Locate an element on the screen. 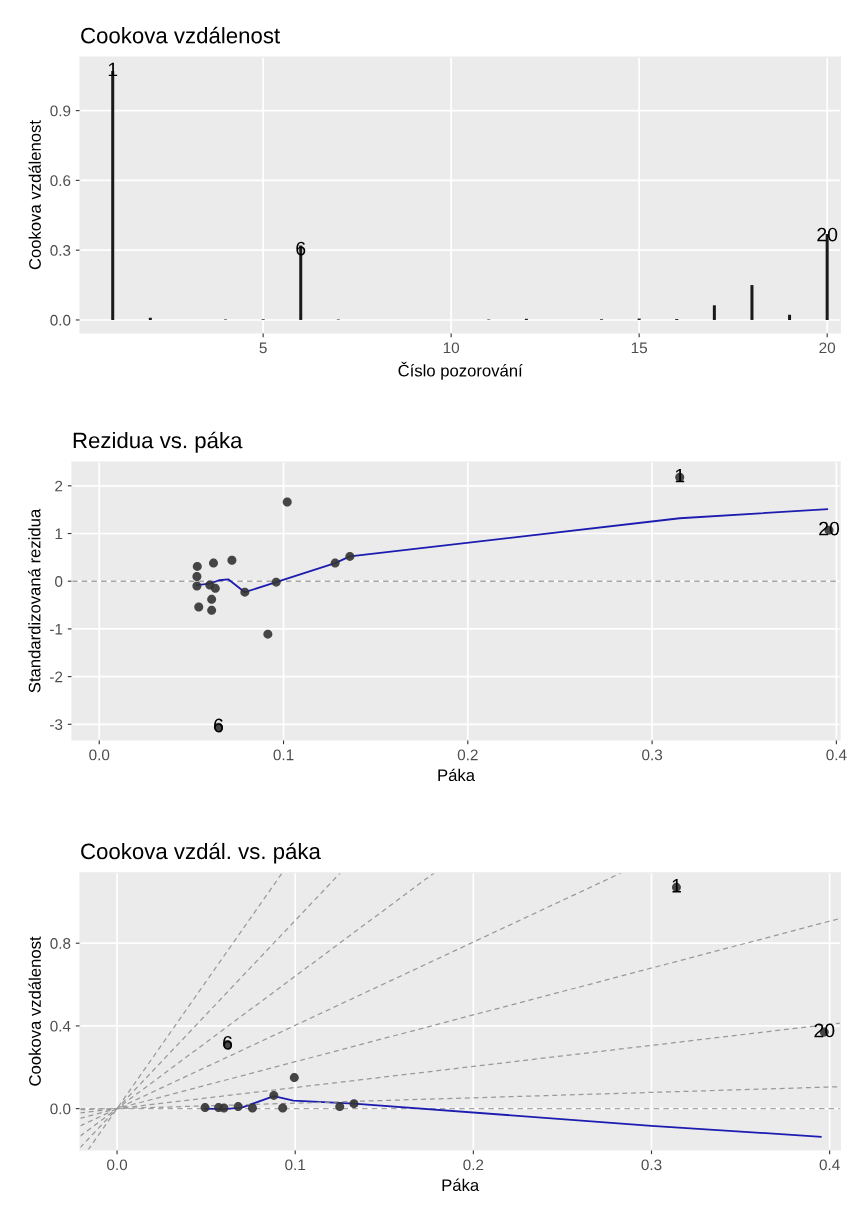 The height and width of the screenshot is (1210, 864). y-tick-label: 0.6 is located at coordinates (60, 181).